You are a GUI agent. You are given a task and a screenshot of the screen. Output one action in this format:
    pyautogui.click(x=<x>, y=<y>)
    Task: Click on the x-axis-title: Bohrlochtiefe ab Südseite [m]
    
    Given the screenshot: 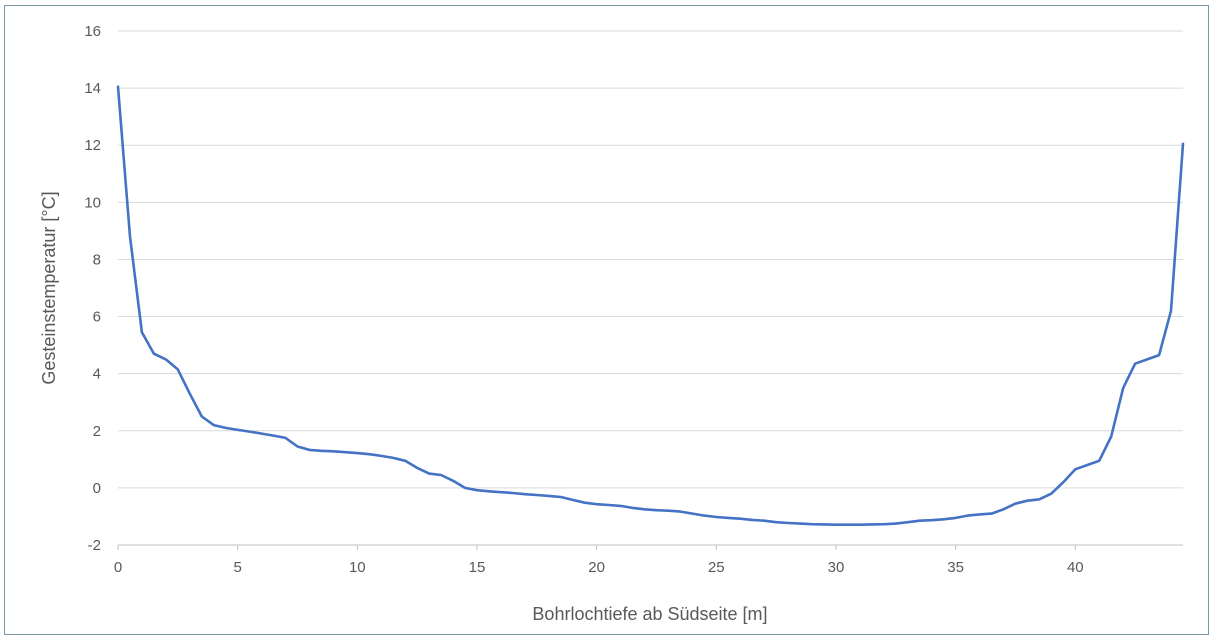 What is the action you would take?
    pyautogui.click(x=649, y=614)
    